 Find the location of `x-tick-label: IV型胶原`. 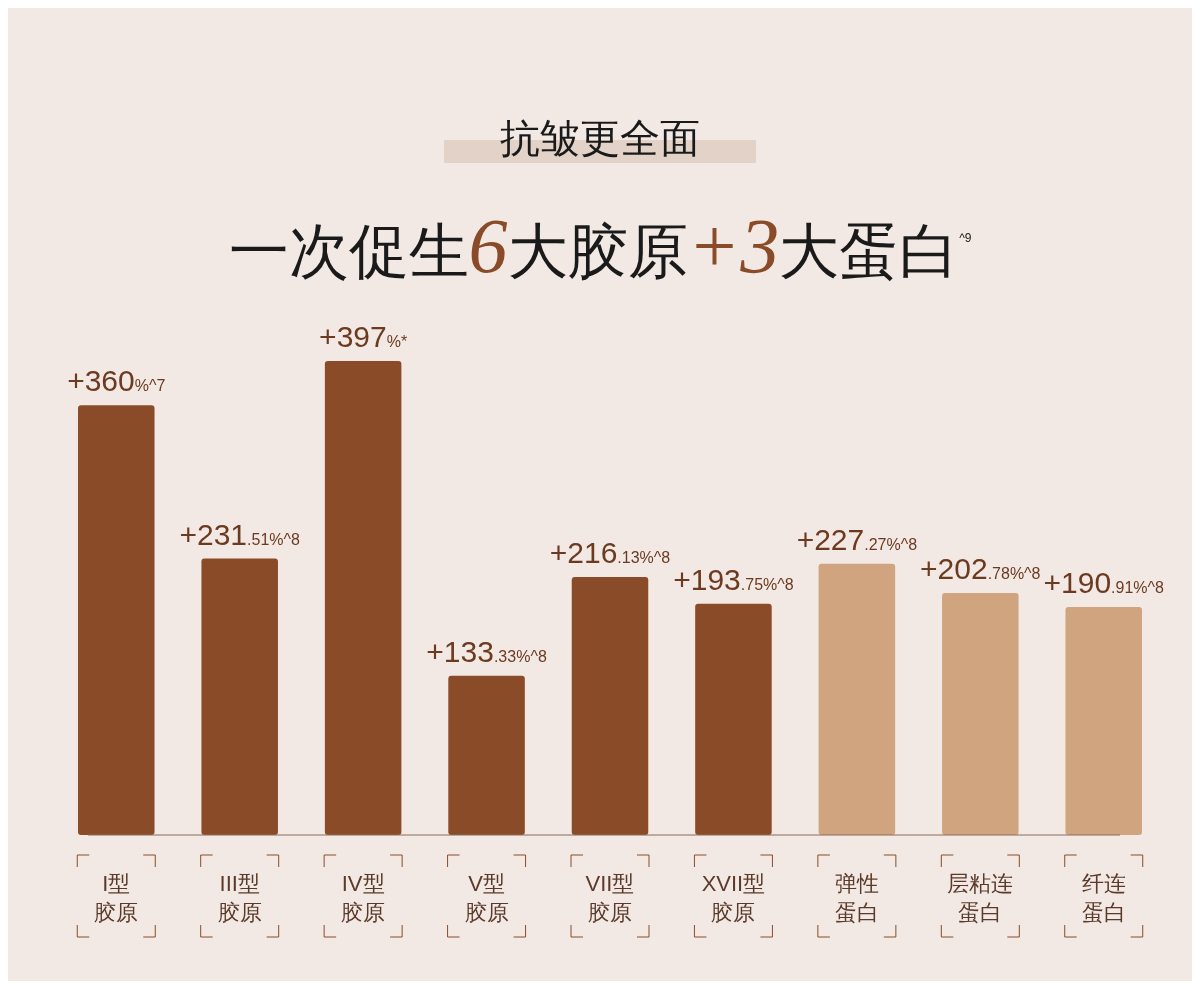

x-tick-label: IV型胶原 is located at coordinates (363, 898).